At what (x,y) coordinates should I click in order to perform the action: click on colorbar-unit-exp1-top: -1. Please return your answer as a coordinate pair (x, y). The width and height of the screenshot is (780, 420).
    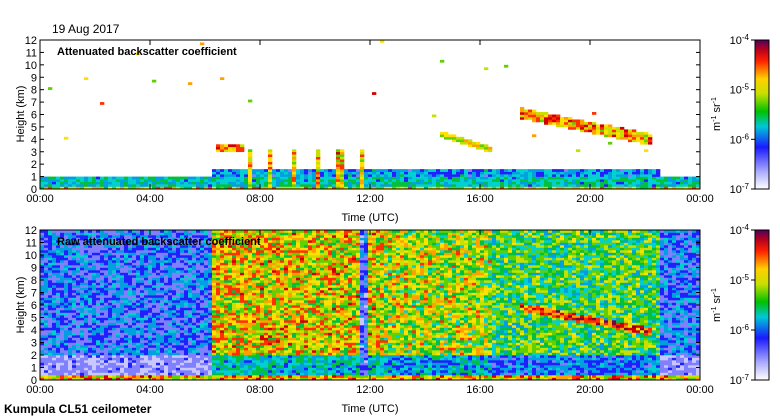
    Looking at the image, I should click on (714, 118).